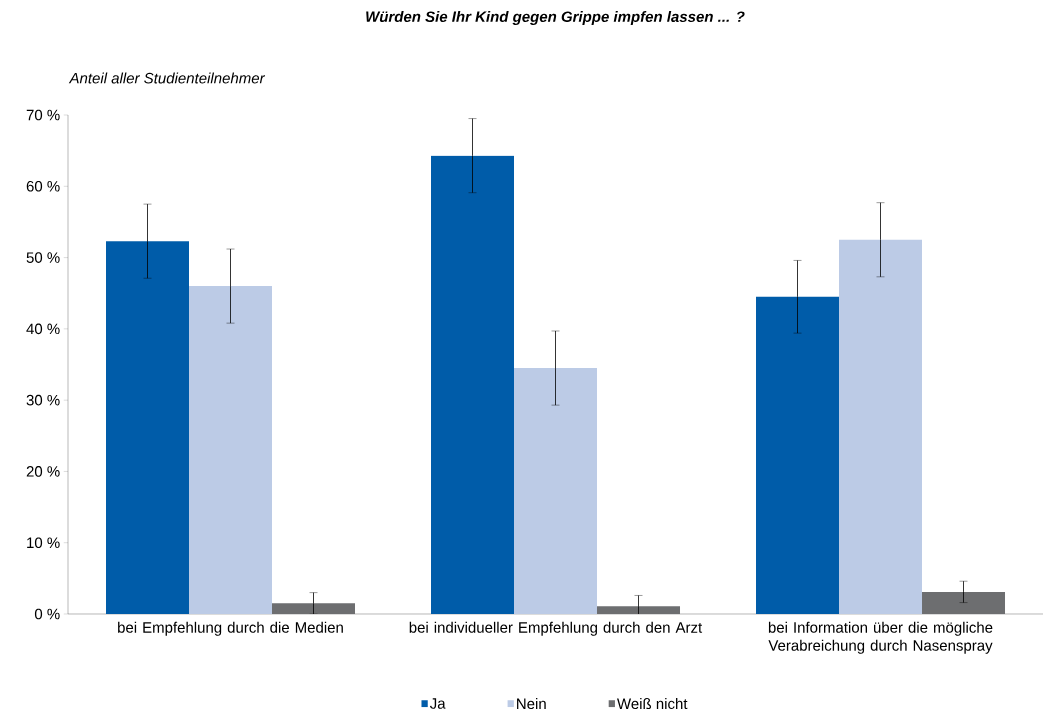 The image size is (1047, 714). I want to click on y-axis-title: Anteil aller Studienteilnehmer, so click(167, 78).